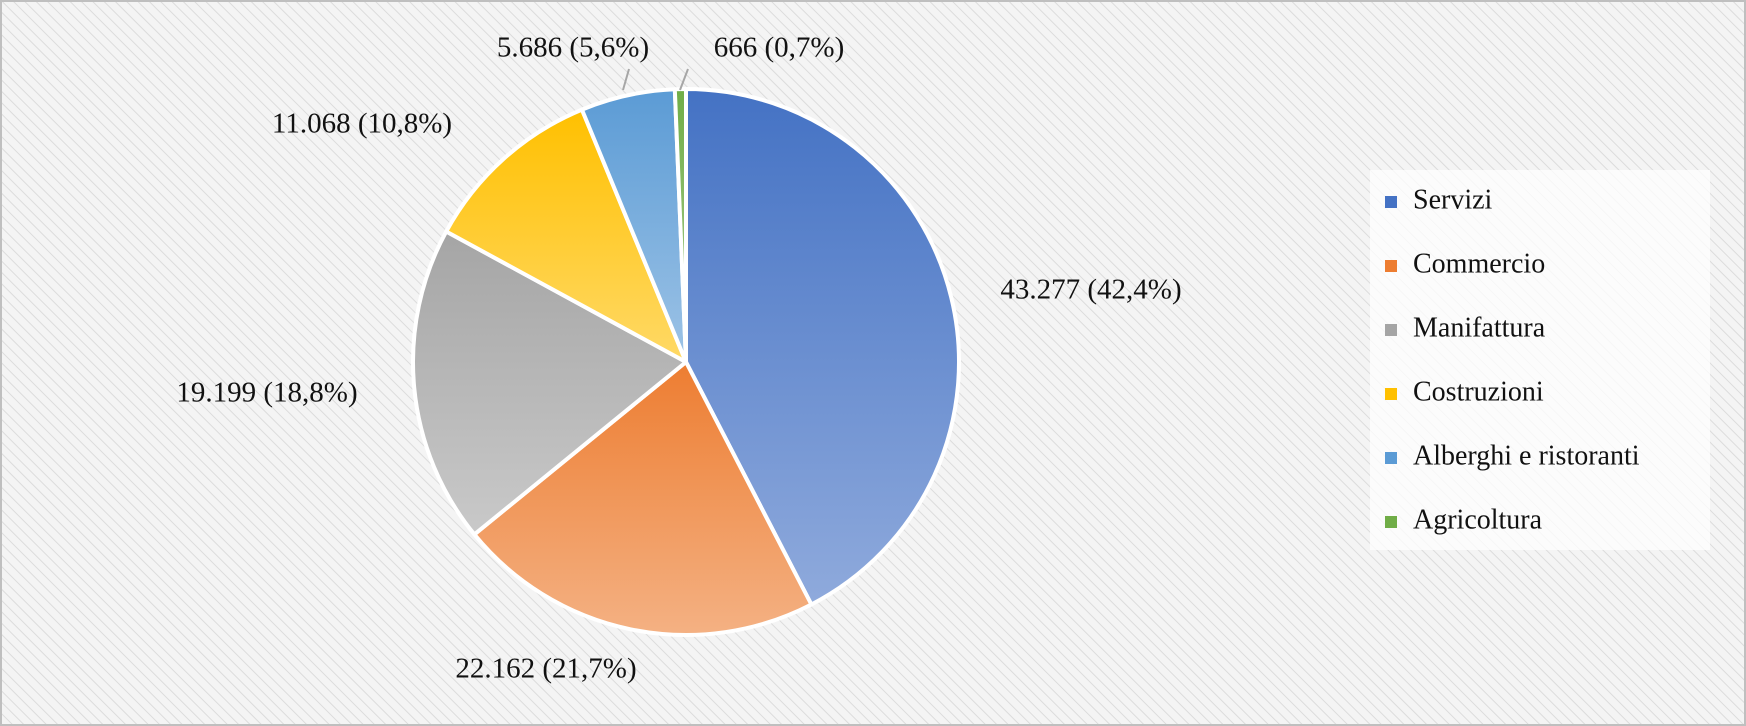 The image size is (1746, 726). Describe the element at coordinates (266, 393) in the screenshot. I see `data-label: 19.199 (18,8%)` at that location.